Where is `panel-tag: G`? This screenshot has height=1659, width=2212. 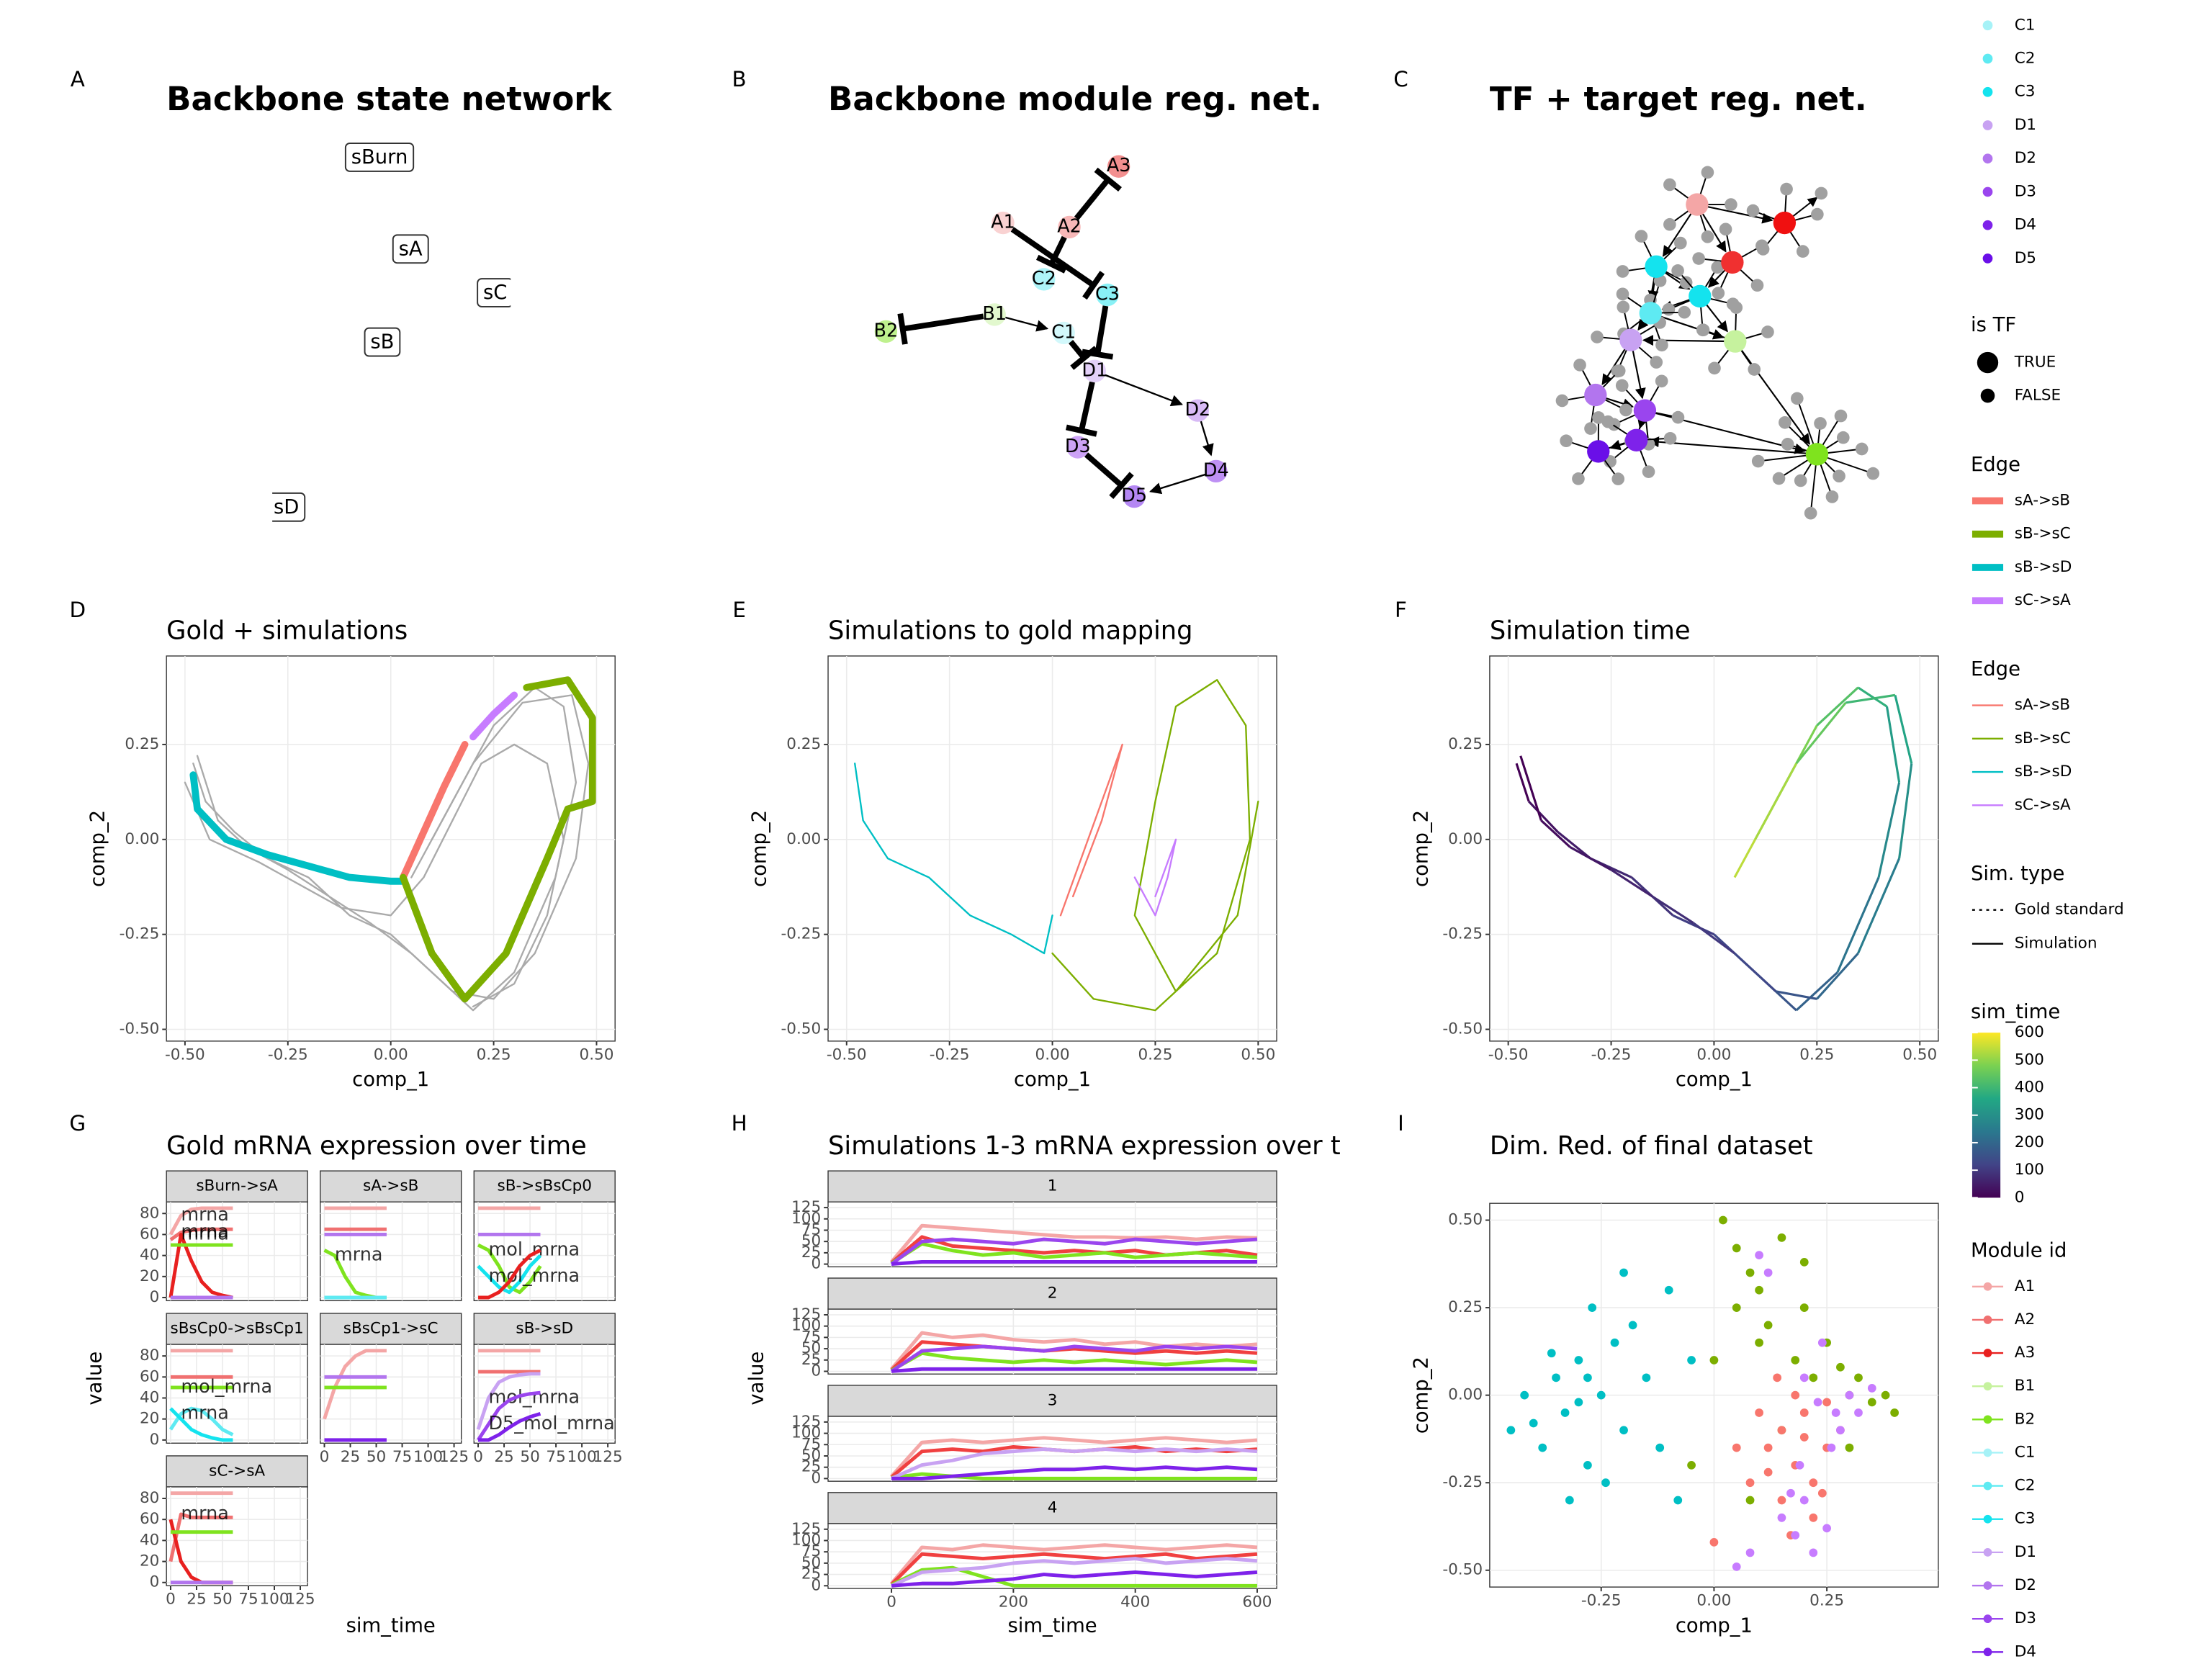 panel-tag: G is located at coordinates (77, 1123).